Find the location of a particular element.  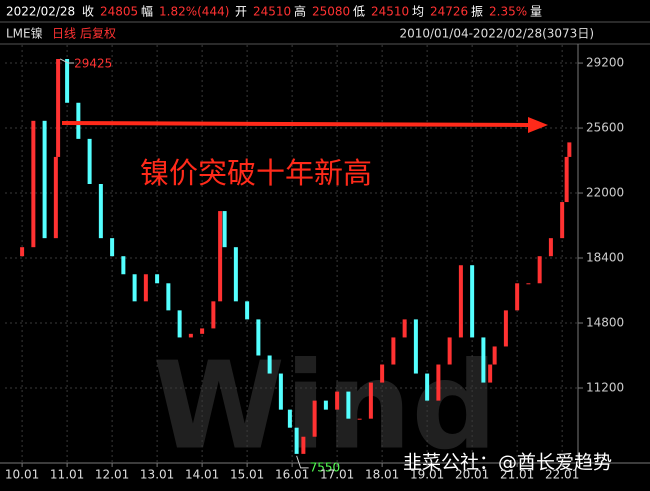

header-label: 幅 is located at coordinates (147, 11).